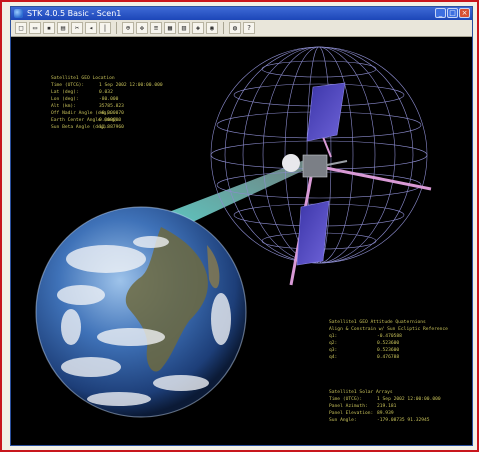  I want to click on panel-label: q3:, so click(333, 350).